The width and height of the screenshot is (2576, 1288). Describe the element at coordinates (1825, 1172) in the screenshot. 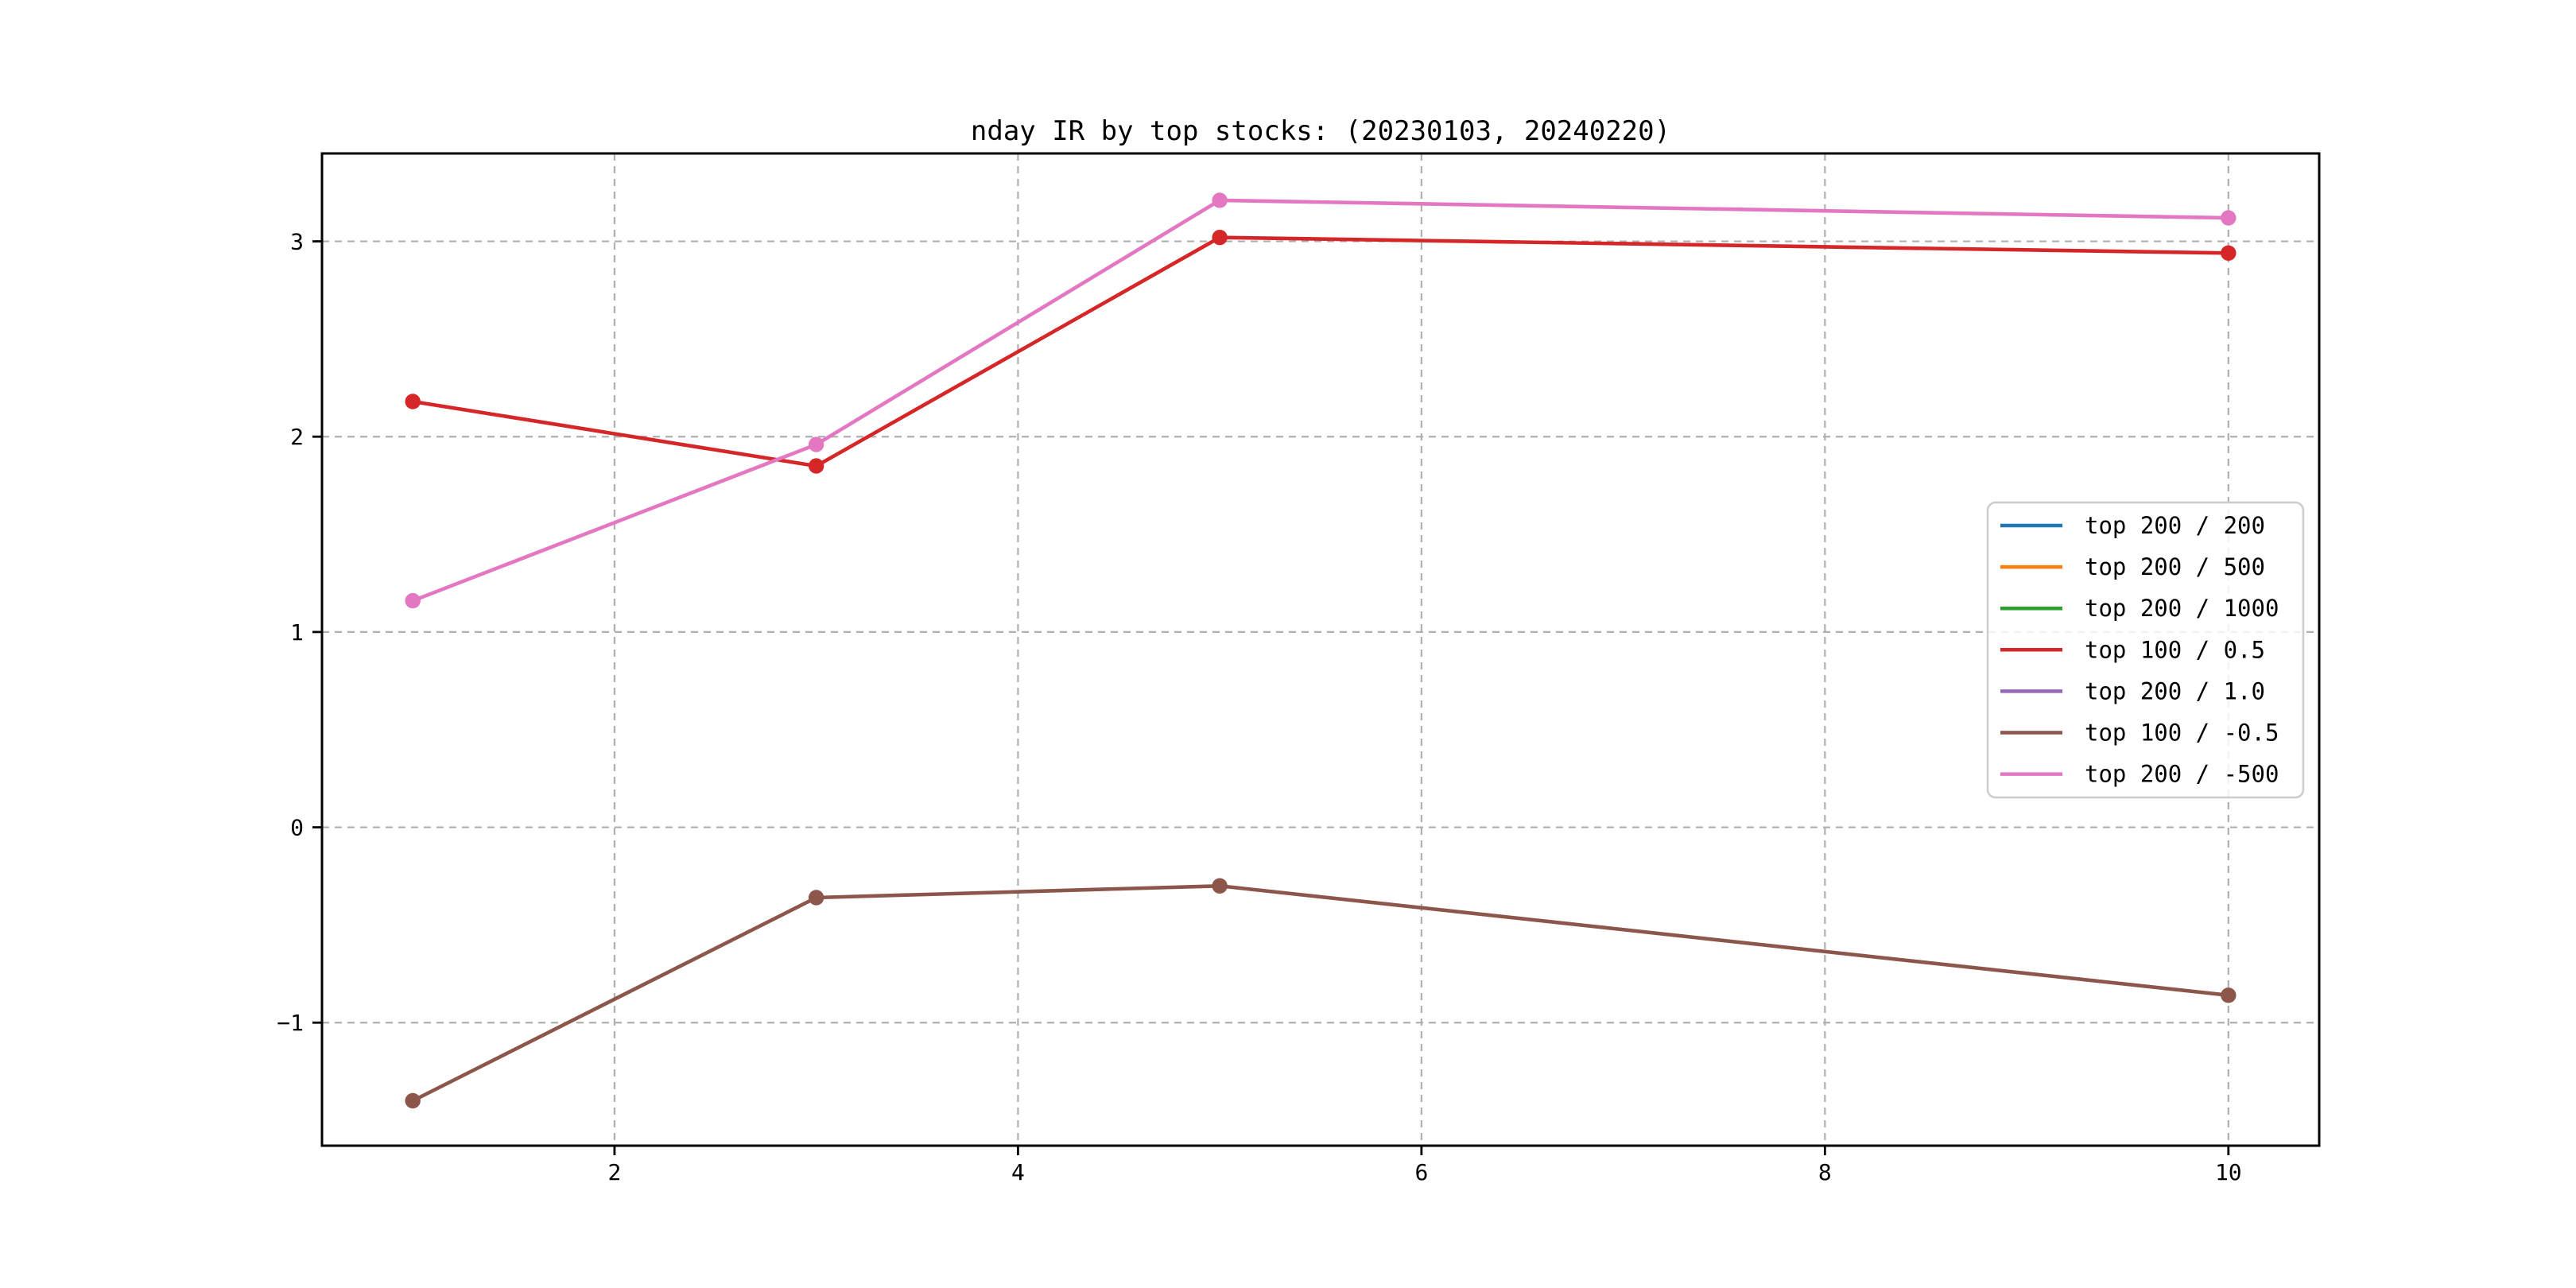

I see `x-tick-label: 8` at that location.